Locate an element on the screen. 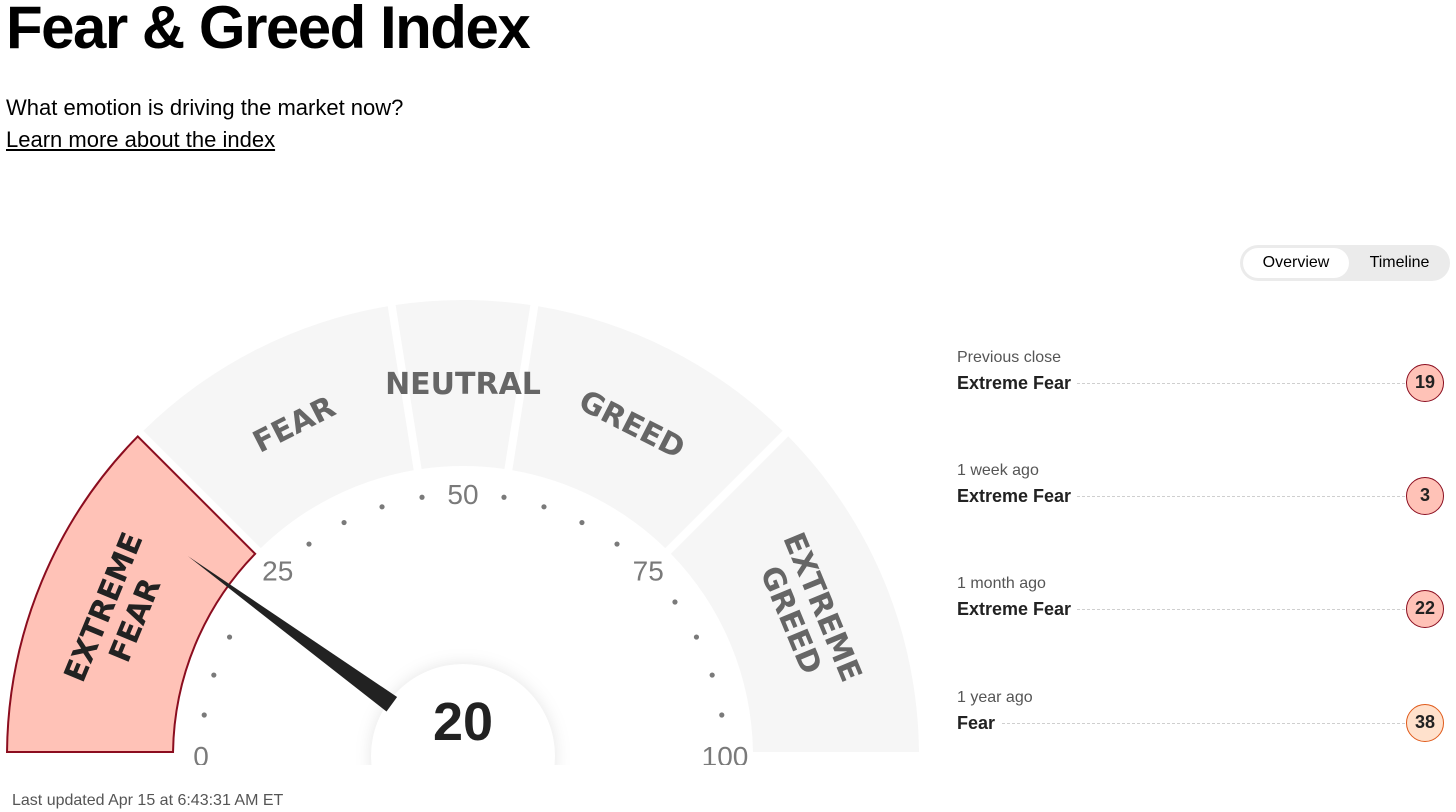 Image resolution: width=1456 pixels, height=812 pixels. segment-extreme-greed is located at coordinates (794, 594).